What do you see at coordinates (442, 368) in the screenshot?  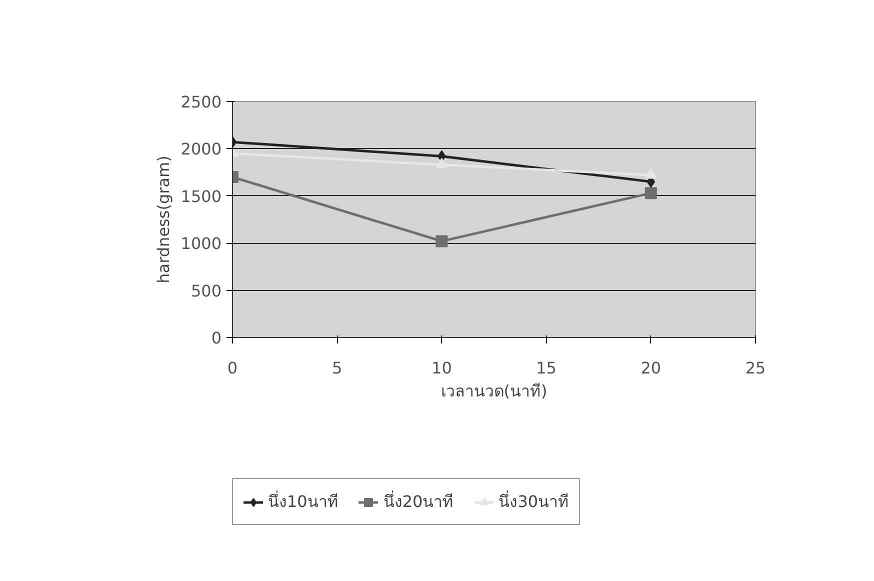 I see `x-tick-label: 10` at bounding box center [442, 368].